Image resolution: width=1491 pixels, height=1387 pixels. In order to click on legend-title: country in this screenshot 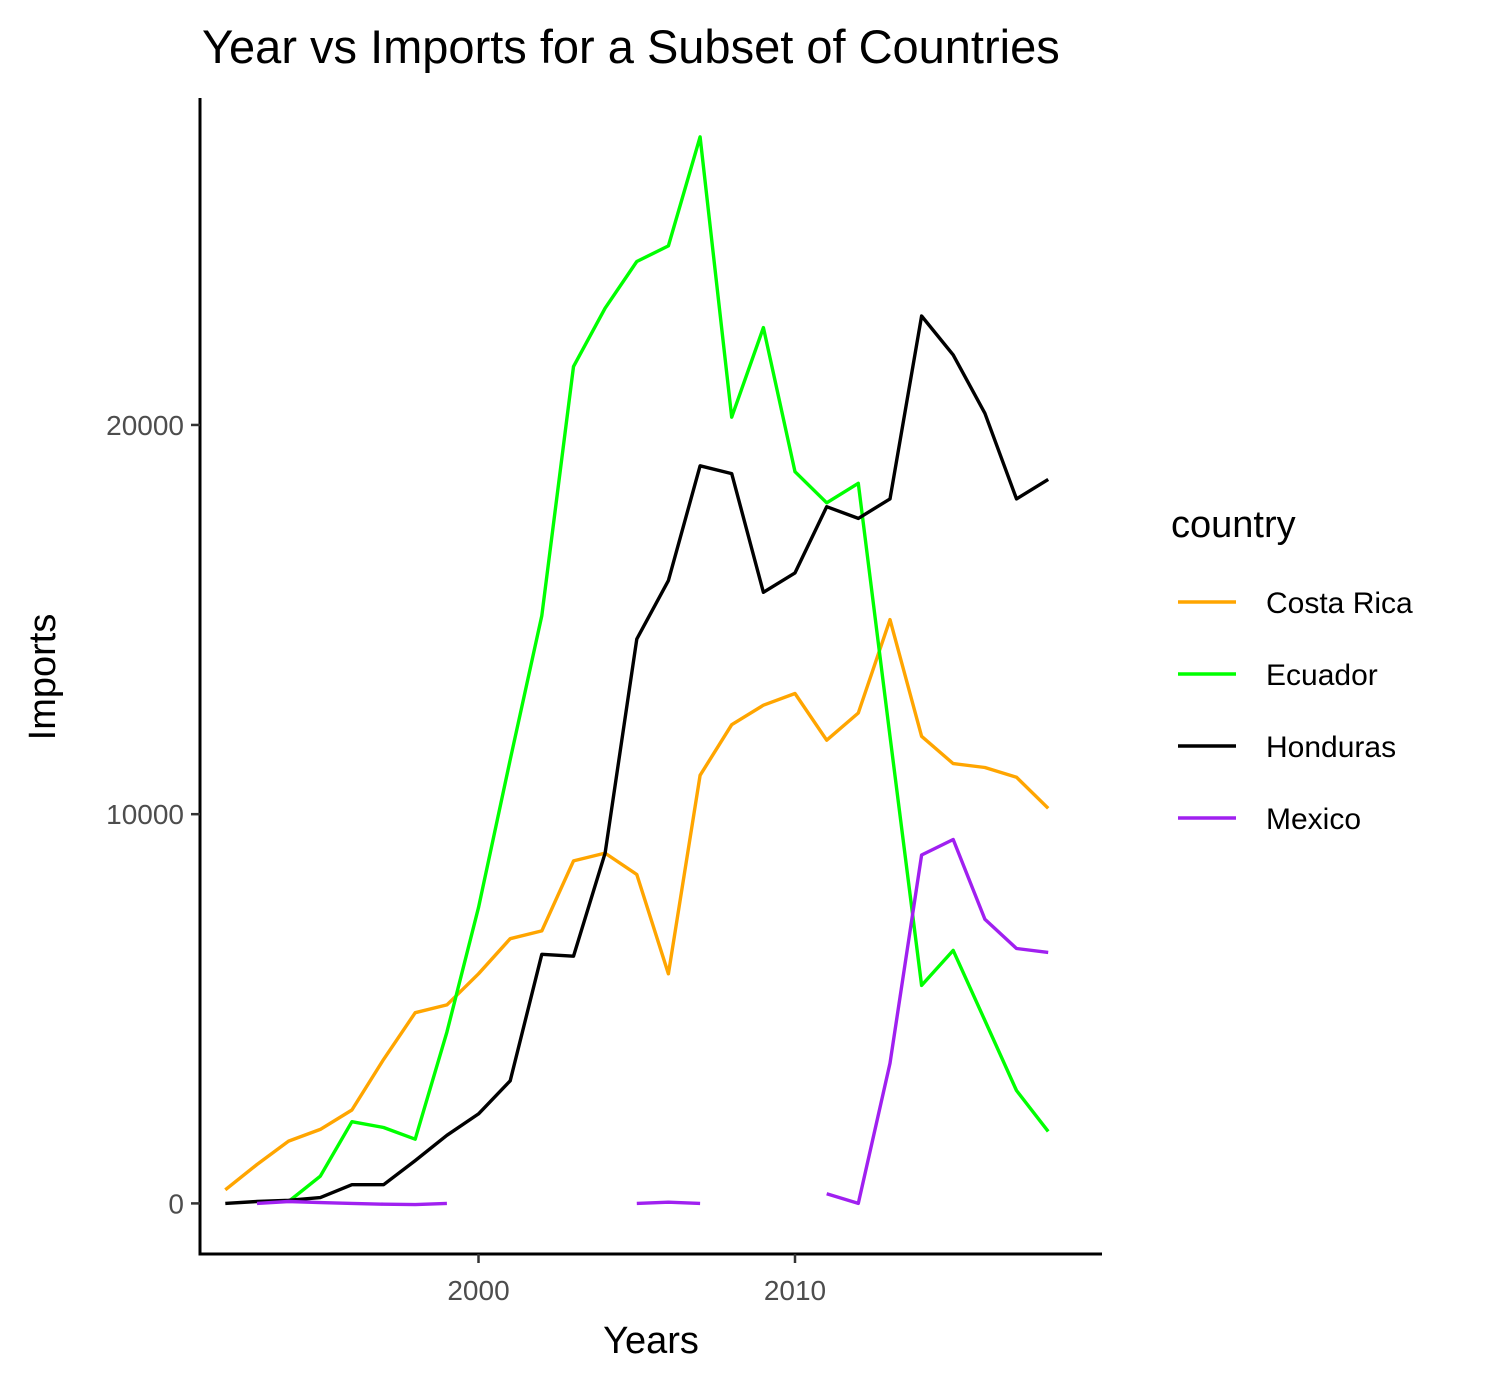, I will do `click(1233, 525)`.